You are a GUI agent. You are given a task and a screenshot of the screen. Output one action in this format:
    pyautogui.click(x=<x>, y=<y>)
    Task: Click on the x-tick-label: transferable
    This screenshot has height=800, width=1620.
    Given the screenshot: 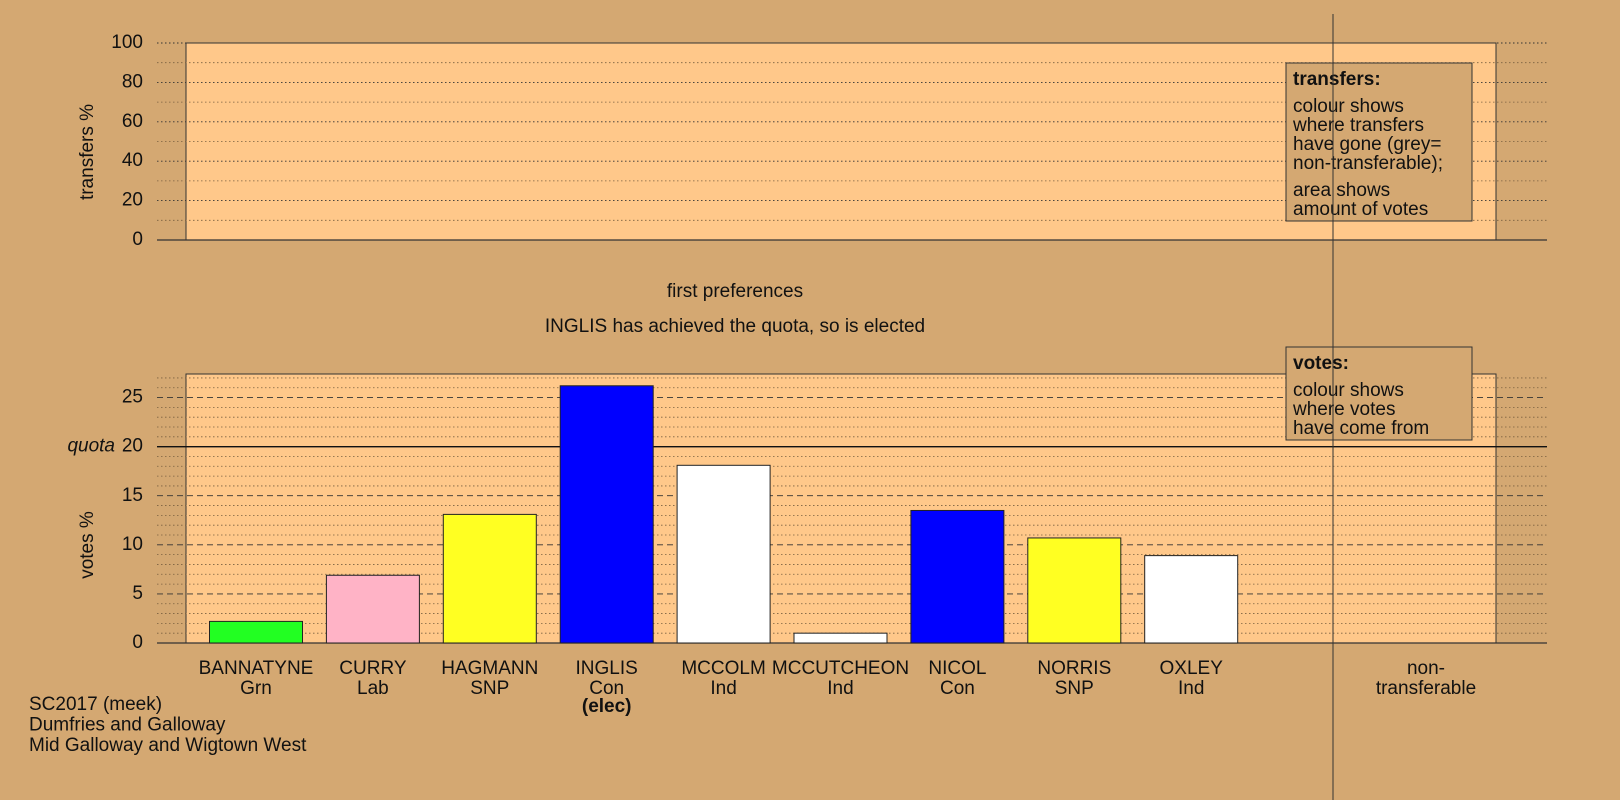 What is the action you would take?
    pyautogui.click(x=1426, y=688)
    